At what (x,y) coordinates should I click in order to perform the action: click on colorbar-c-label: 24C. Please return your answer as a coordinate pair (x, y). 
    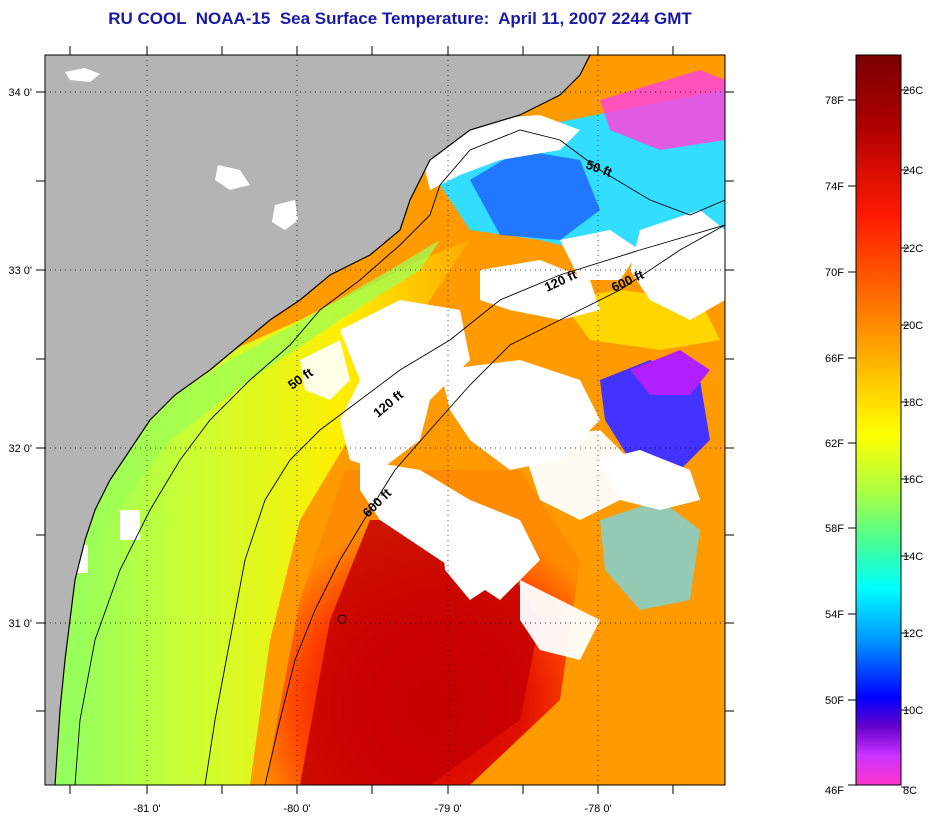
    Looking at the image, I should click on (913, 171).